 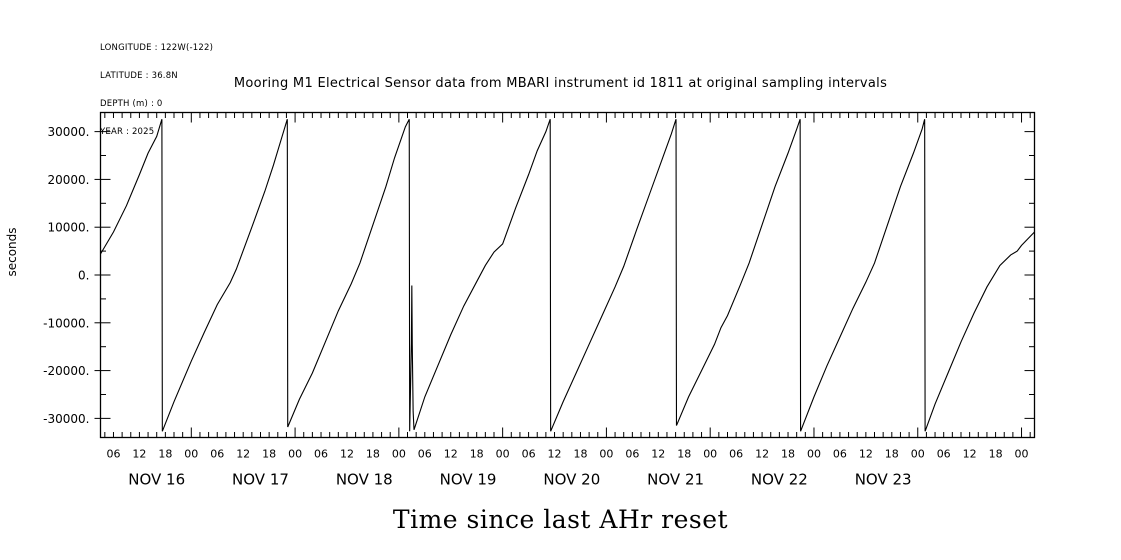 What do you see at coordinates (364, 480) in the screenshot?
I see `x-day-label: NOV 18` at bounding box center [364, 480].